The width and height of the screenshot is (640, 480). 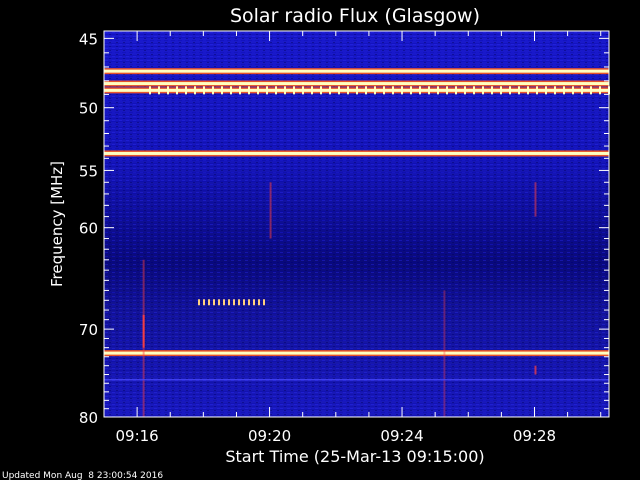 What do you see at coordinates (401, 436) in the screenshot?
I see `x-tick-label: 09:24` at bounding box center [401, 436].